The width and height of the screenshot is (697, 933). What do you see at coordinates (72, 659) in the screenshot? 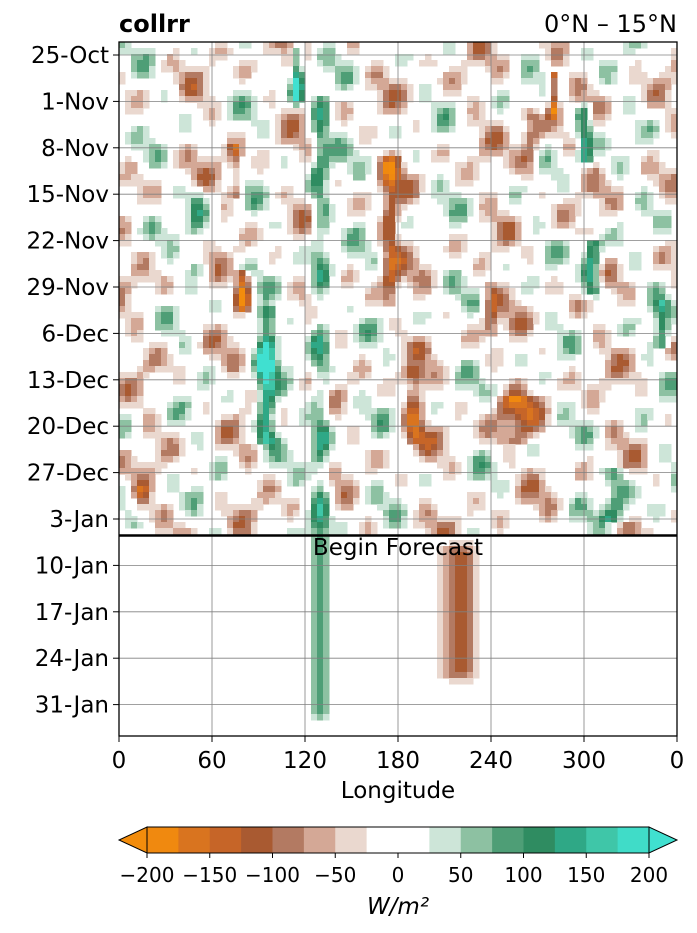
I see `y-tick-label: 24-Jan` at bounding box center [72, 659].